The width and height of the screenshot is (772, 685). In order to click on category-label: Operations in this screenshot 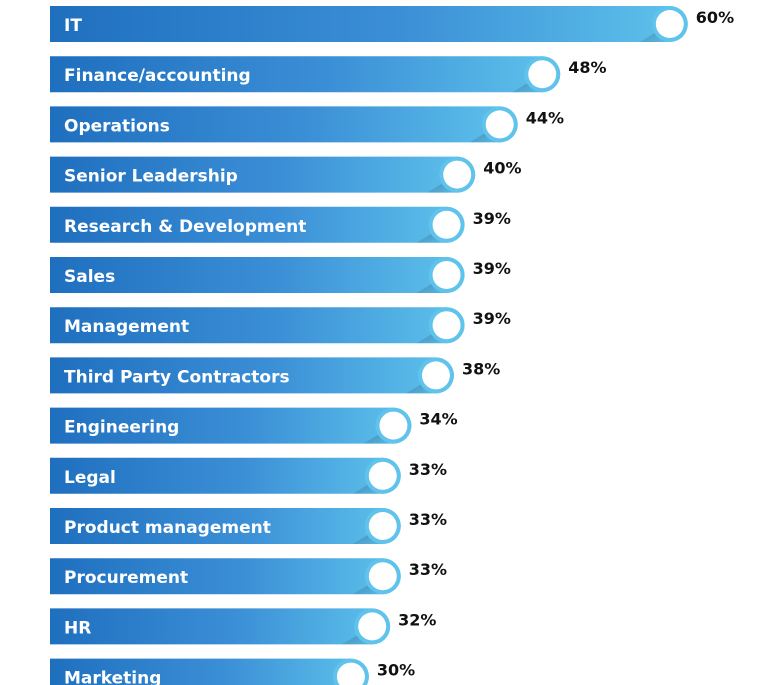, I will do `click(117, 126)`.